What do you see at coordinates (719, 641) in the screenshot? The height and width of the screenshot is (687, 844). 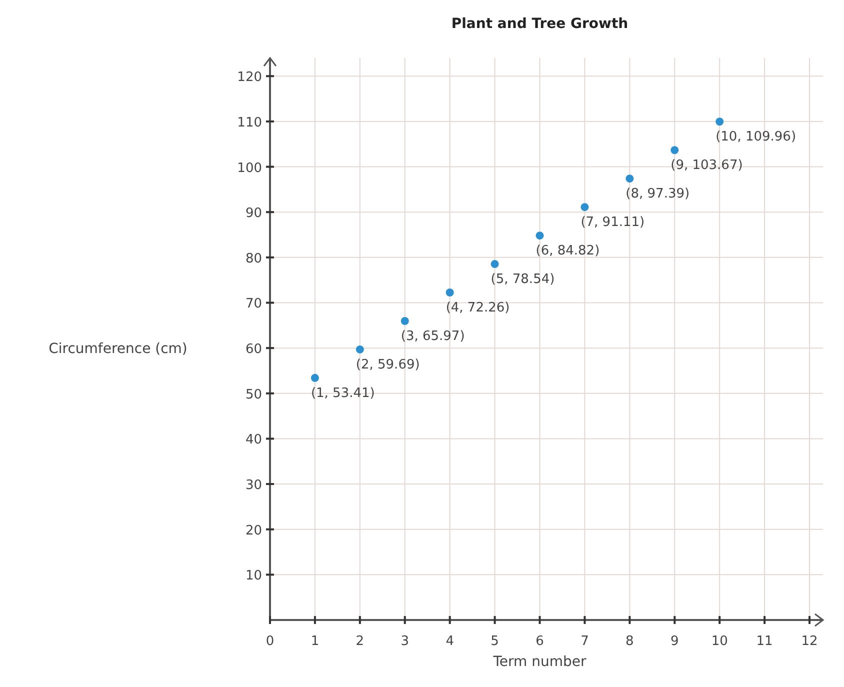 I see `x-tick-label: 10` at bounding box center [719, 641].